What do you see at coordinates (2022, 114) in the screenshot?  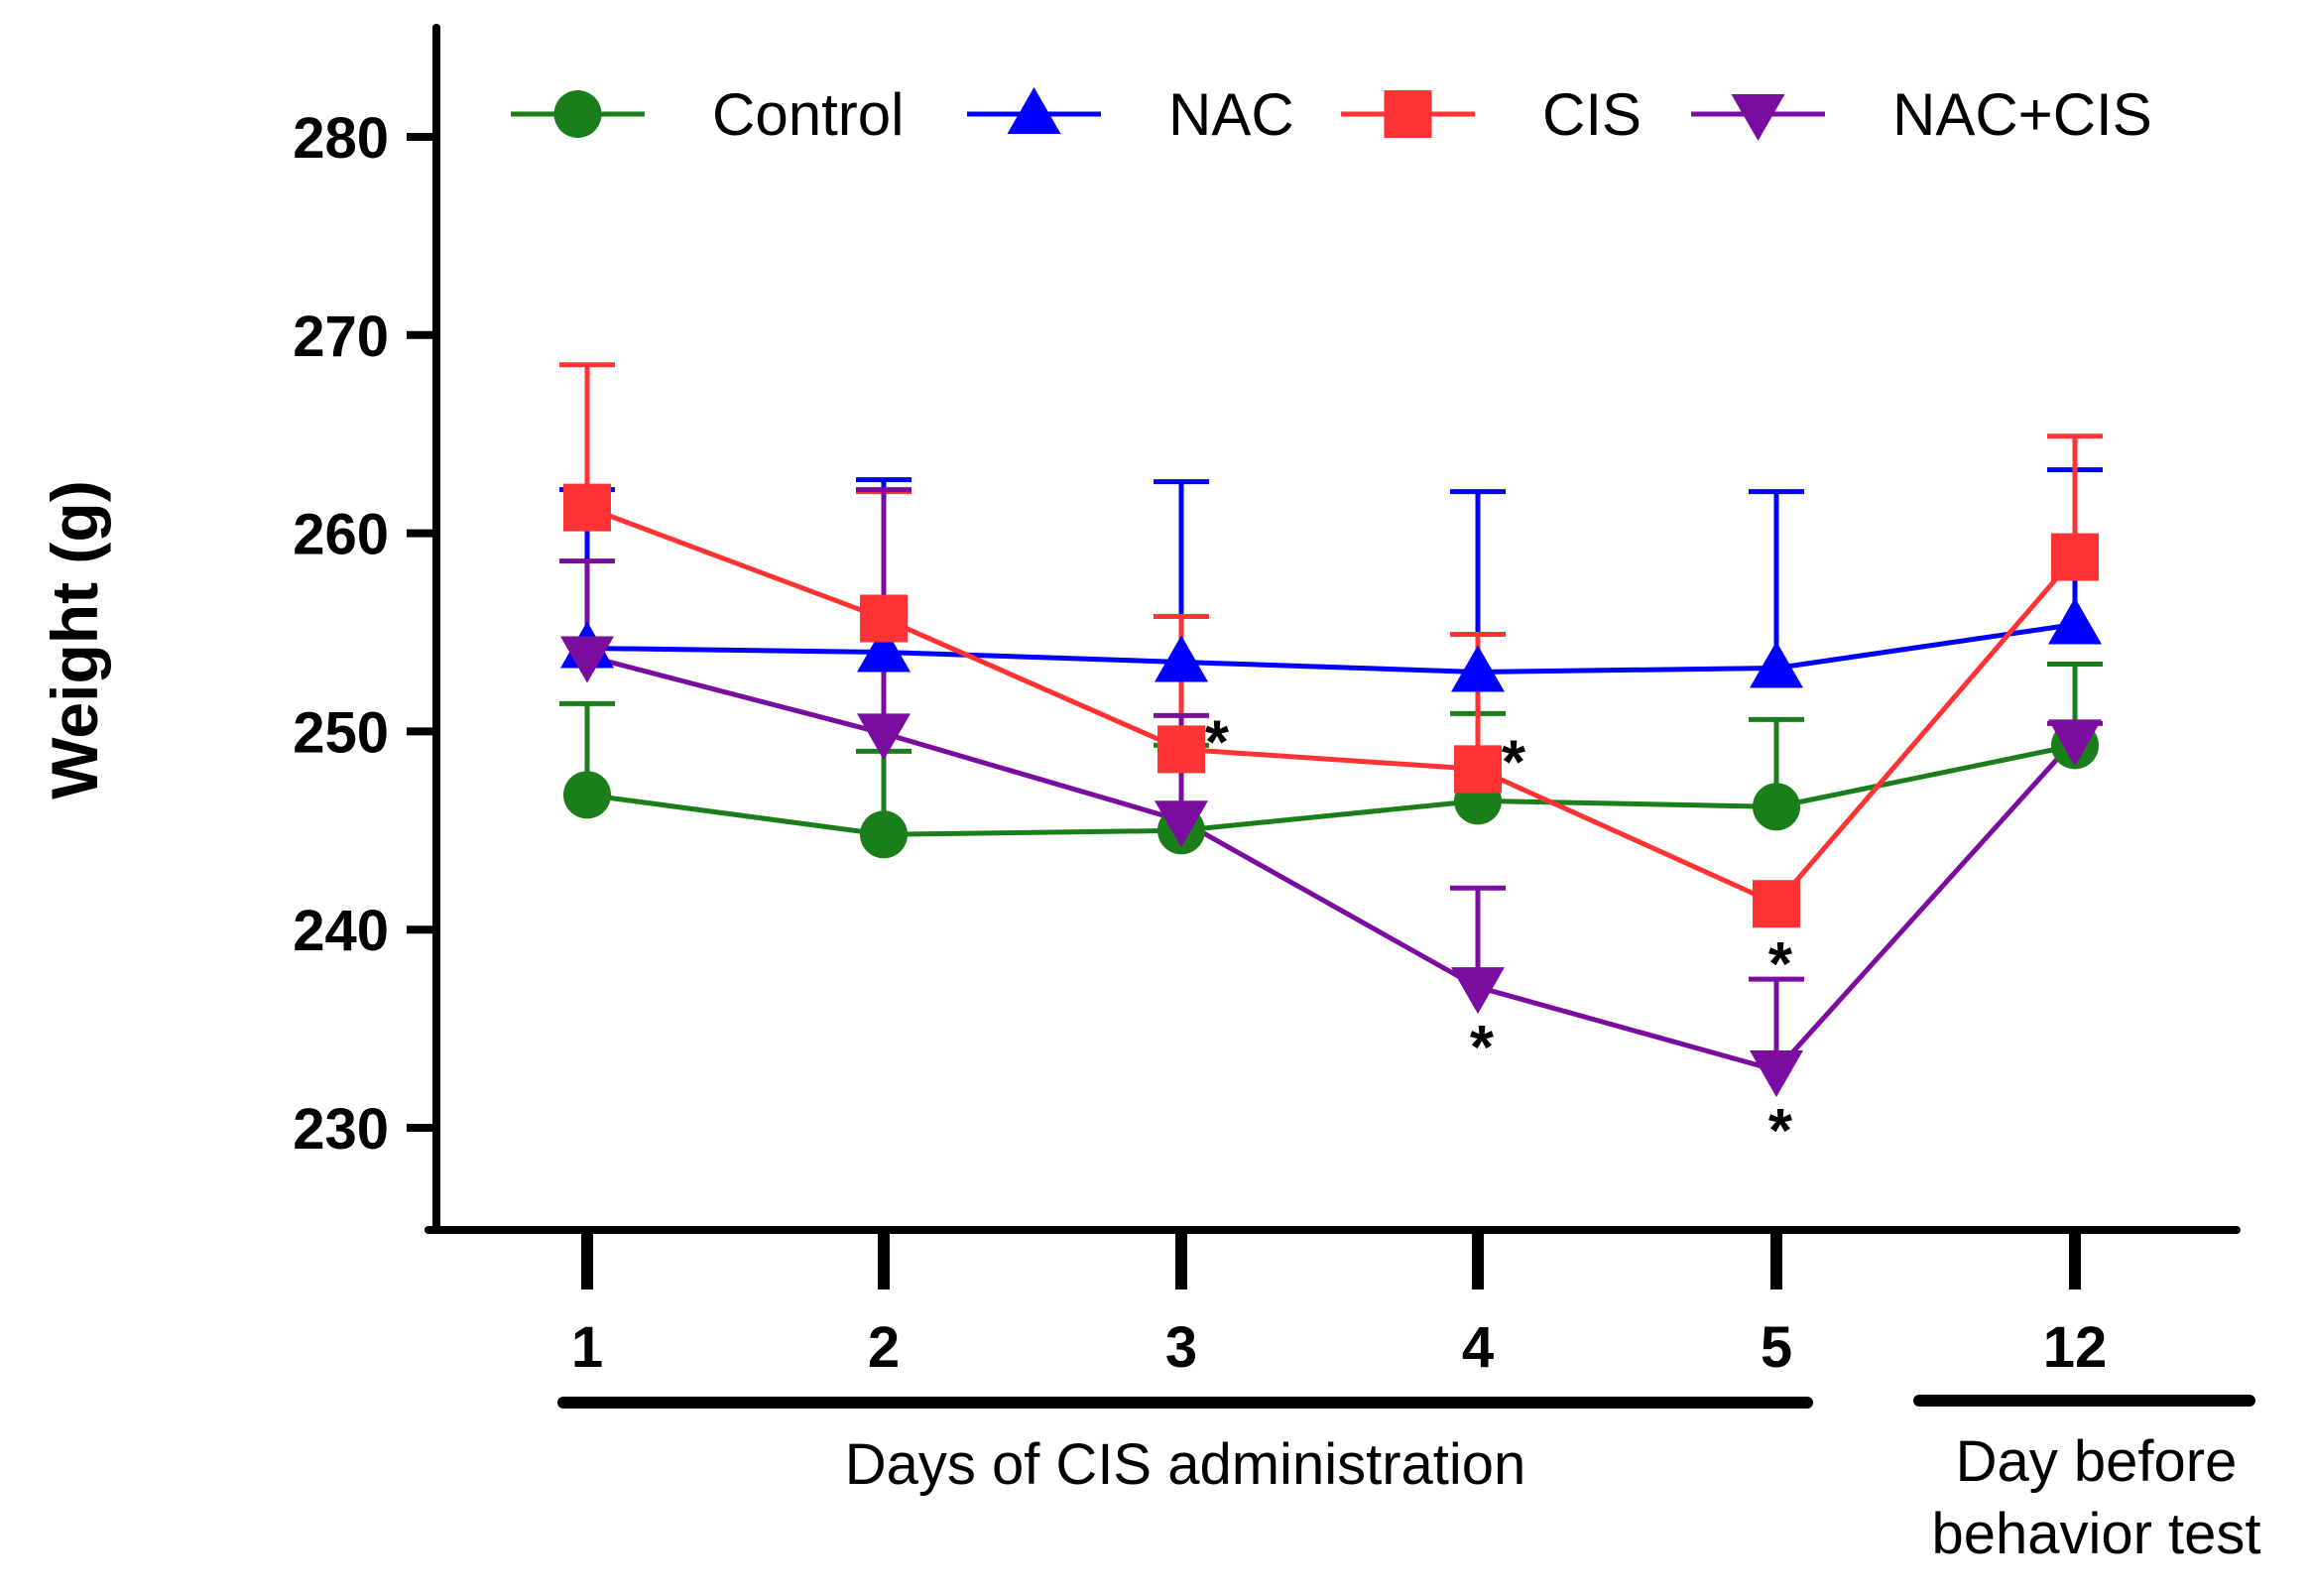 I see `legend-label: NAC+CIS` at bounding box center [2022, 114].